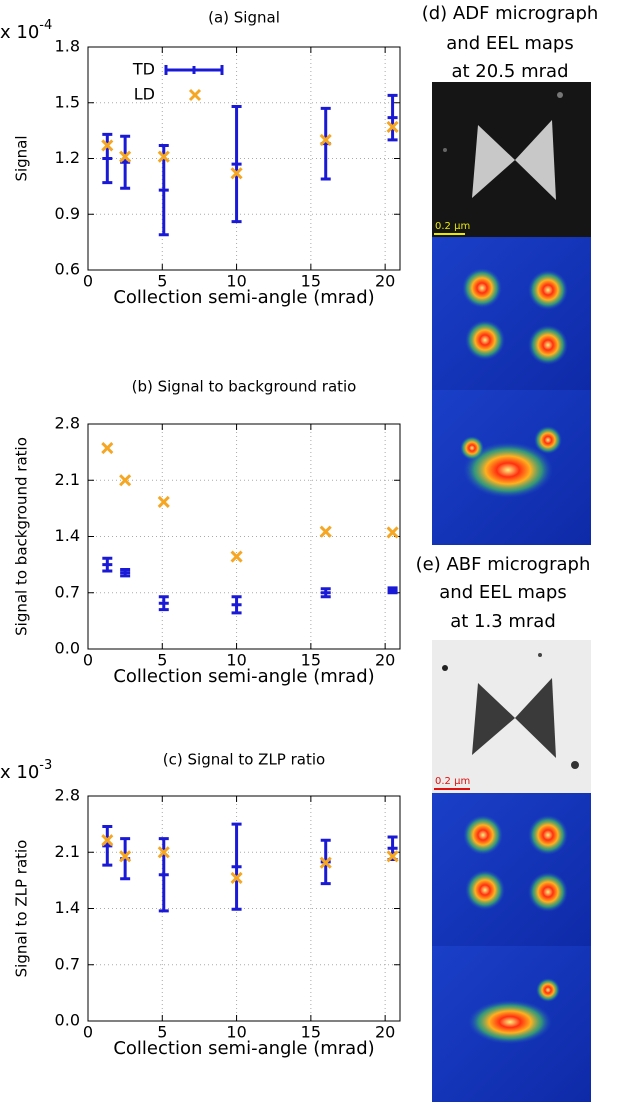  What do you see at coordinates (511, 716) in the screenshot?
I see `abf-image: 0.2 μm` at bounding box center [511, 716].